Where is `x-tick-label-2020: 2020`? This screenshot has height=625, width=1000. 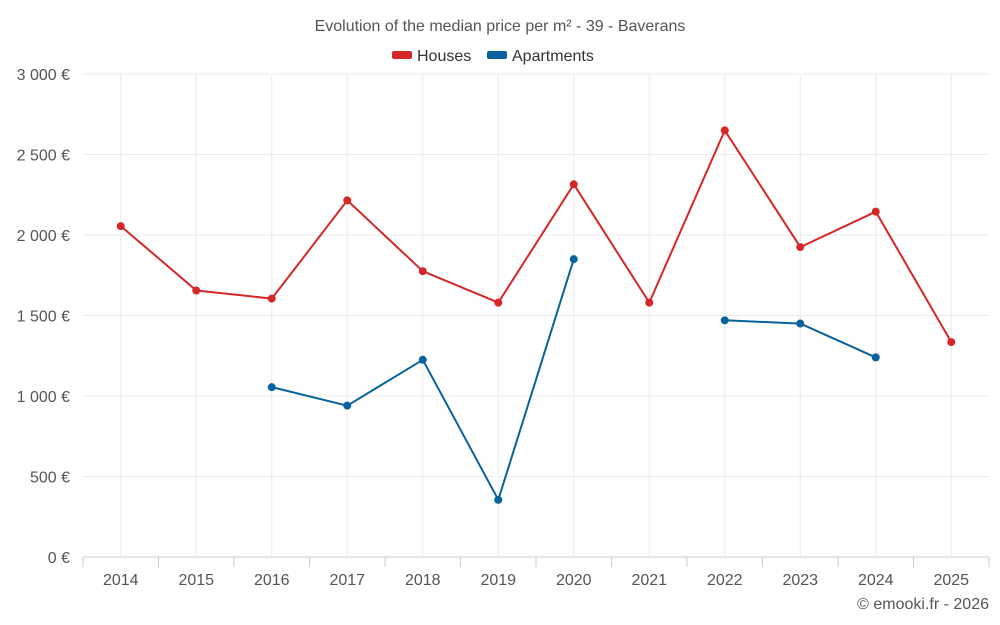 x-tick-label-2020: 2020 is located at coordinates (574, 580).